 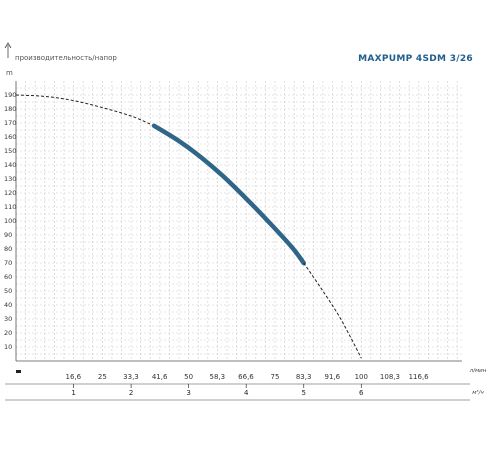 What do you see at coordinates (188, 377) in the screenshot?
I see `x-tick-label-lpm: 50` at bounding box center [188, 377].